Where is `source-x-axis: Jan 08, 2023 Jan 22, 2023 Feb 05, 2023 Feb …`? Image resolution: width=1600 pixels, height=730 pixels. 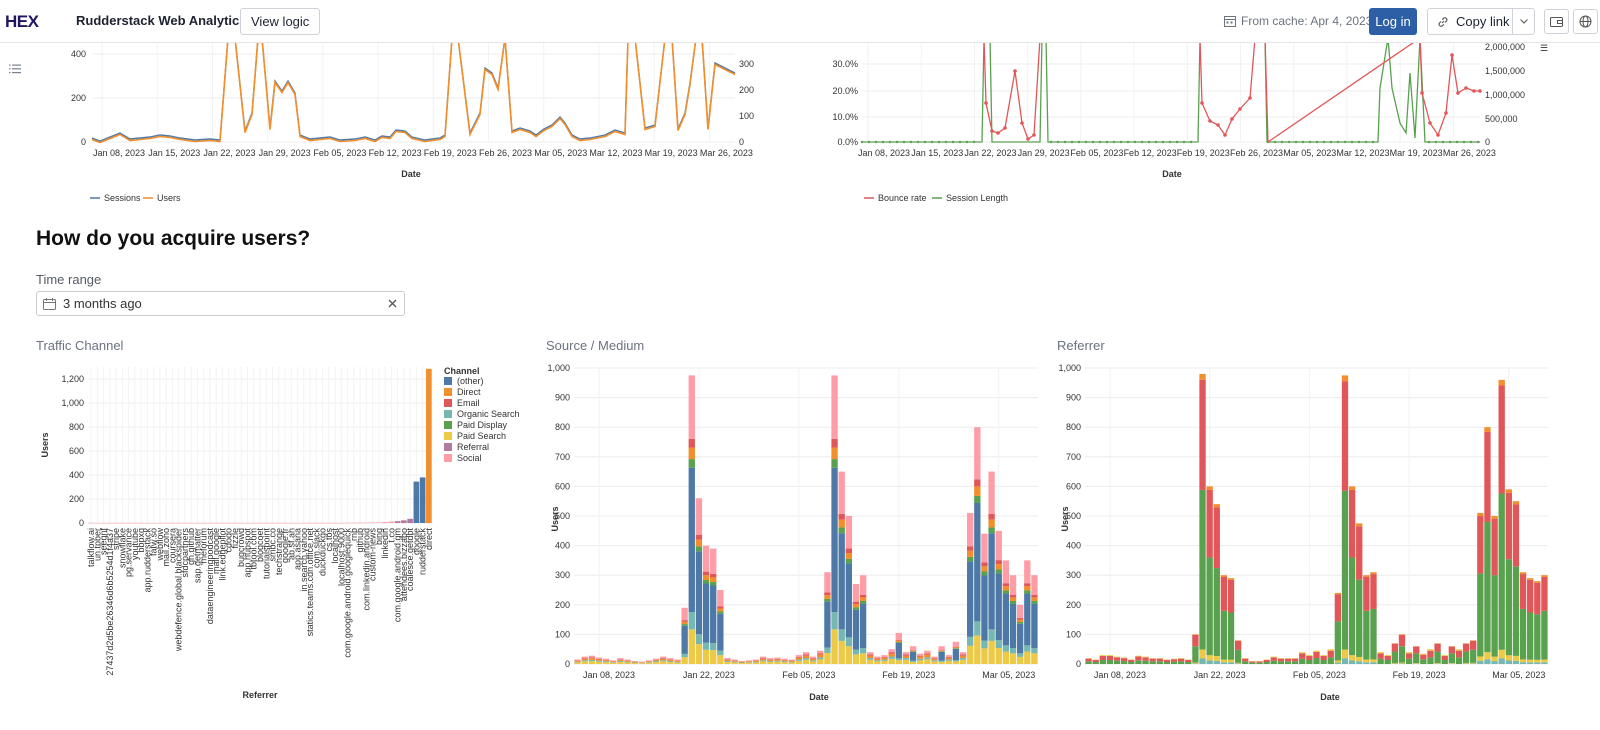
source-x-axis: Jan 08, 2023 Jan 22, 2023 Feb 05, 2023 Feb … is located at coordinates (809, 675).